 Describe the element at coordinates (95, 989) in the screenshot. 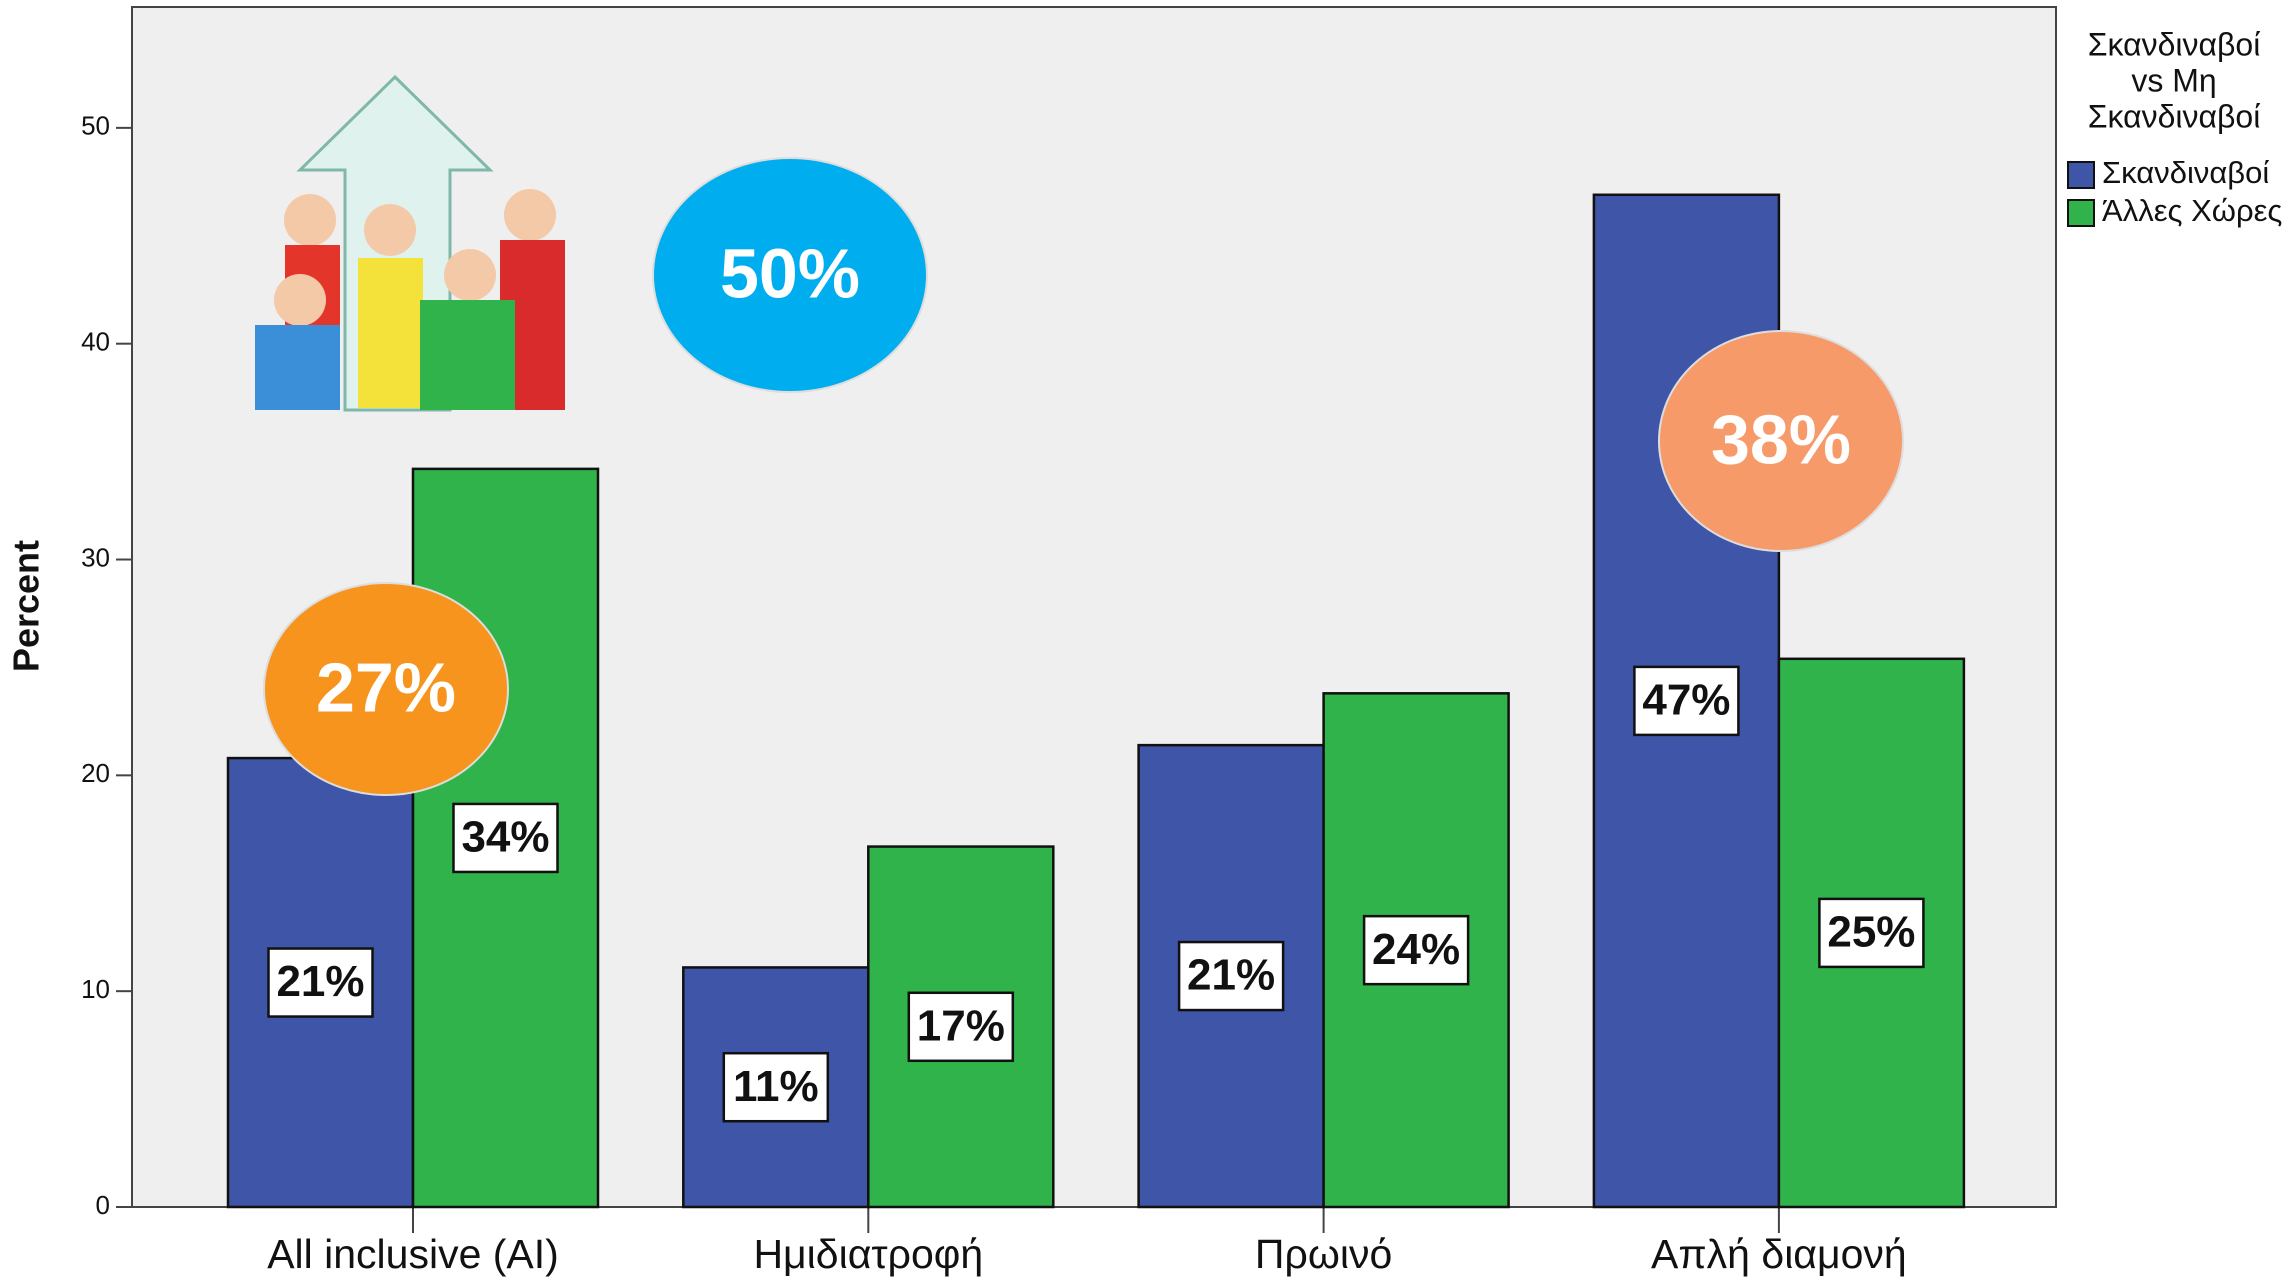

I see `y-tick-label: 10` at that location.